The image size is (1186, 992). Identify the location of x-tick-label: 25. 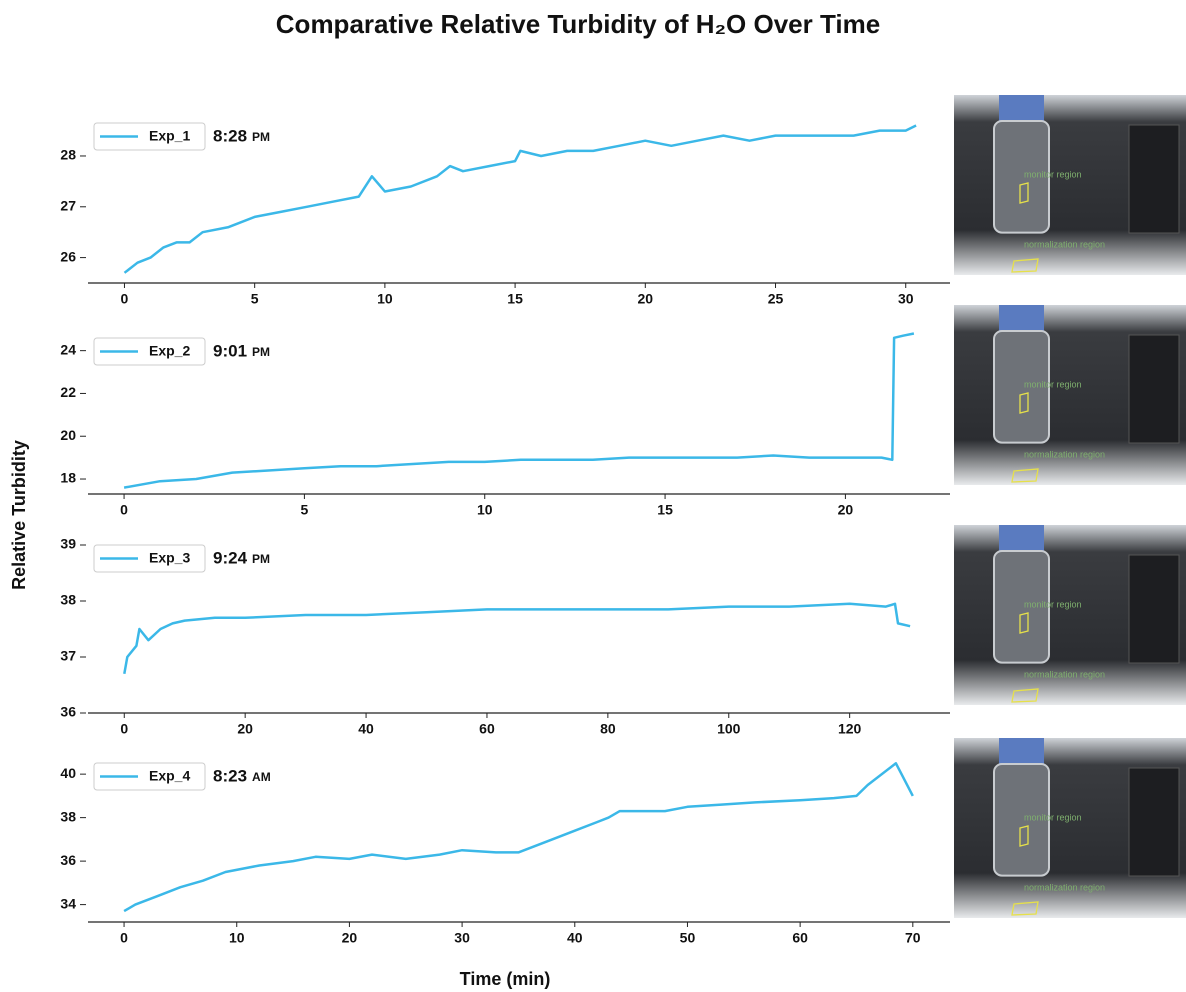
(776, 299).